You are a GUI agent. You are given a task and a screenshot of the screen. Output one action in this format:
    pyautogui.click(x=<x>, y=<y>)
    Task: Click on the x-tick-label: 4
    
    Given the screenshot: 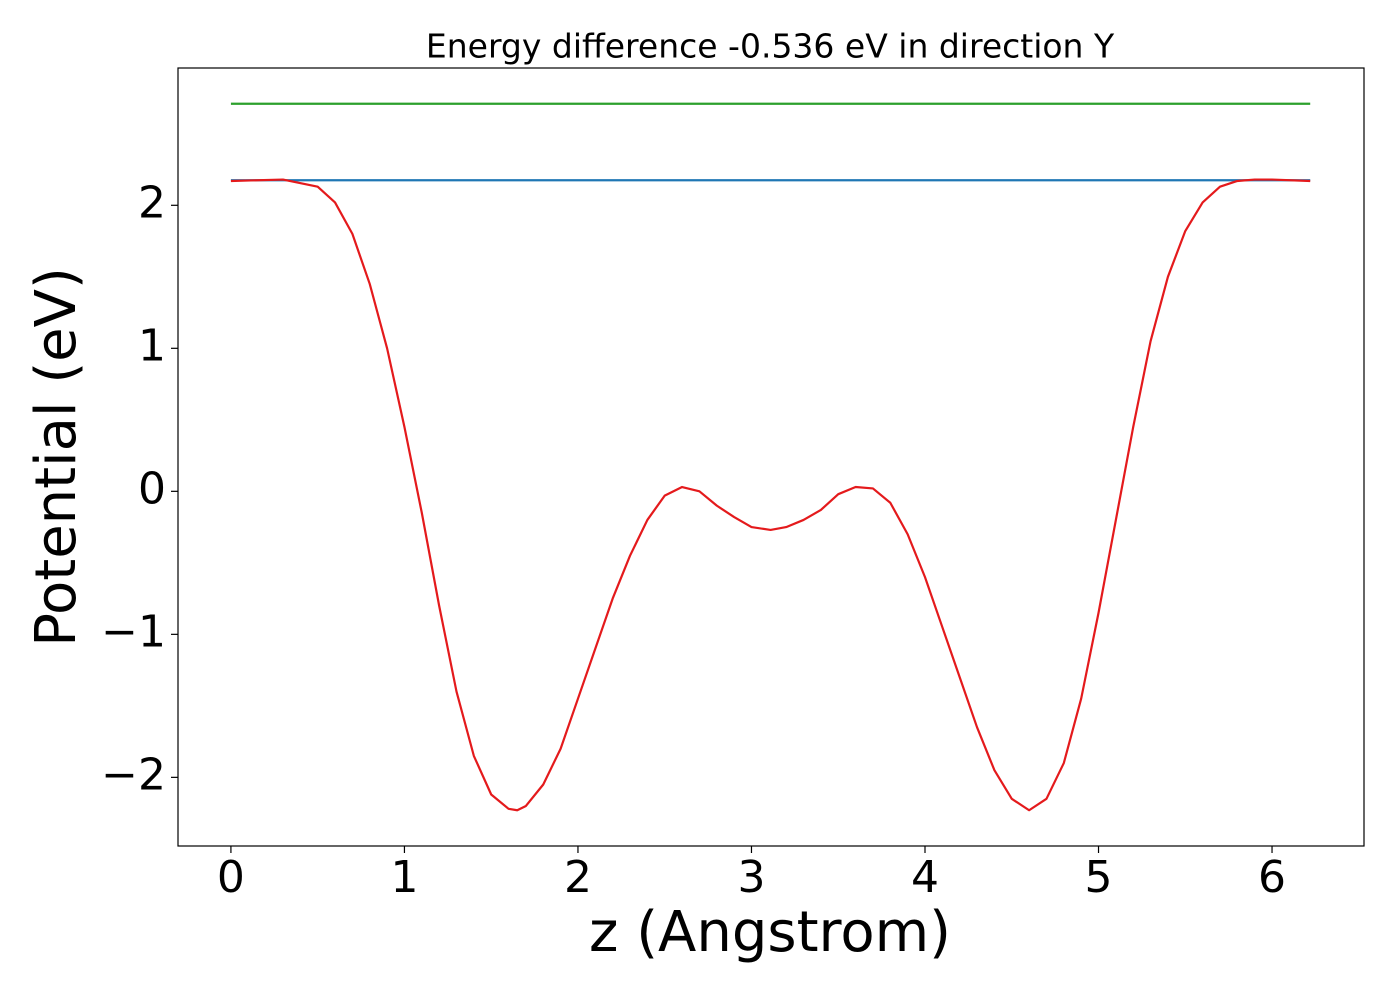 What is the action you would take?
    pyautogui.click(x=925, y=877)
    